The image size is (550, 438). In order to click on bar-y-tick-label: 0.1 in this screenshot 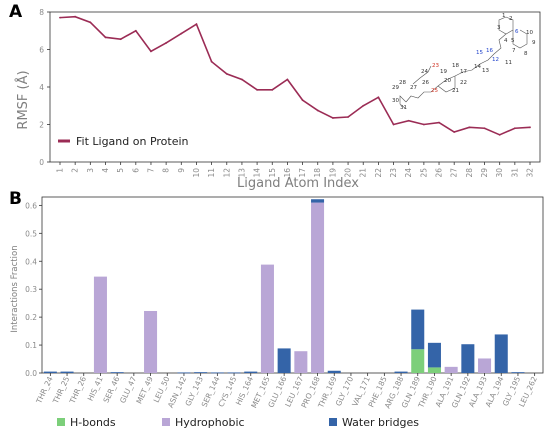, I will do `click(31, 345)`.